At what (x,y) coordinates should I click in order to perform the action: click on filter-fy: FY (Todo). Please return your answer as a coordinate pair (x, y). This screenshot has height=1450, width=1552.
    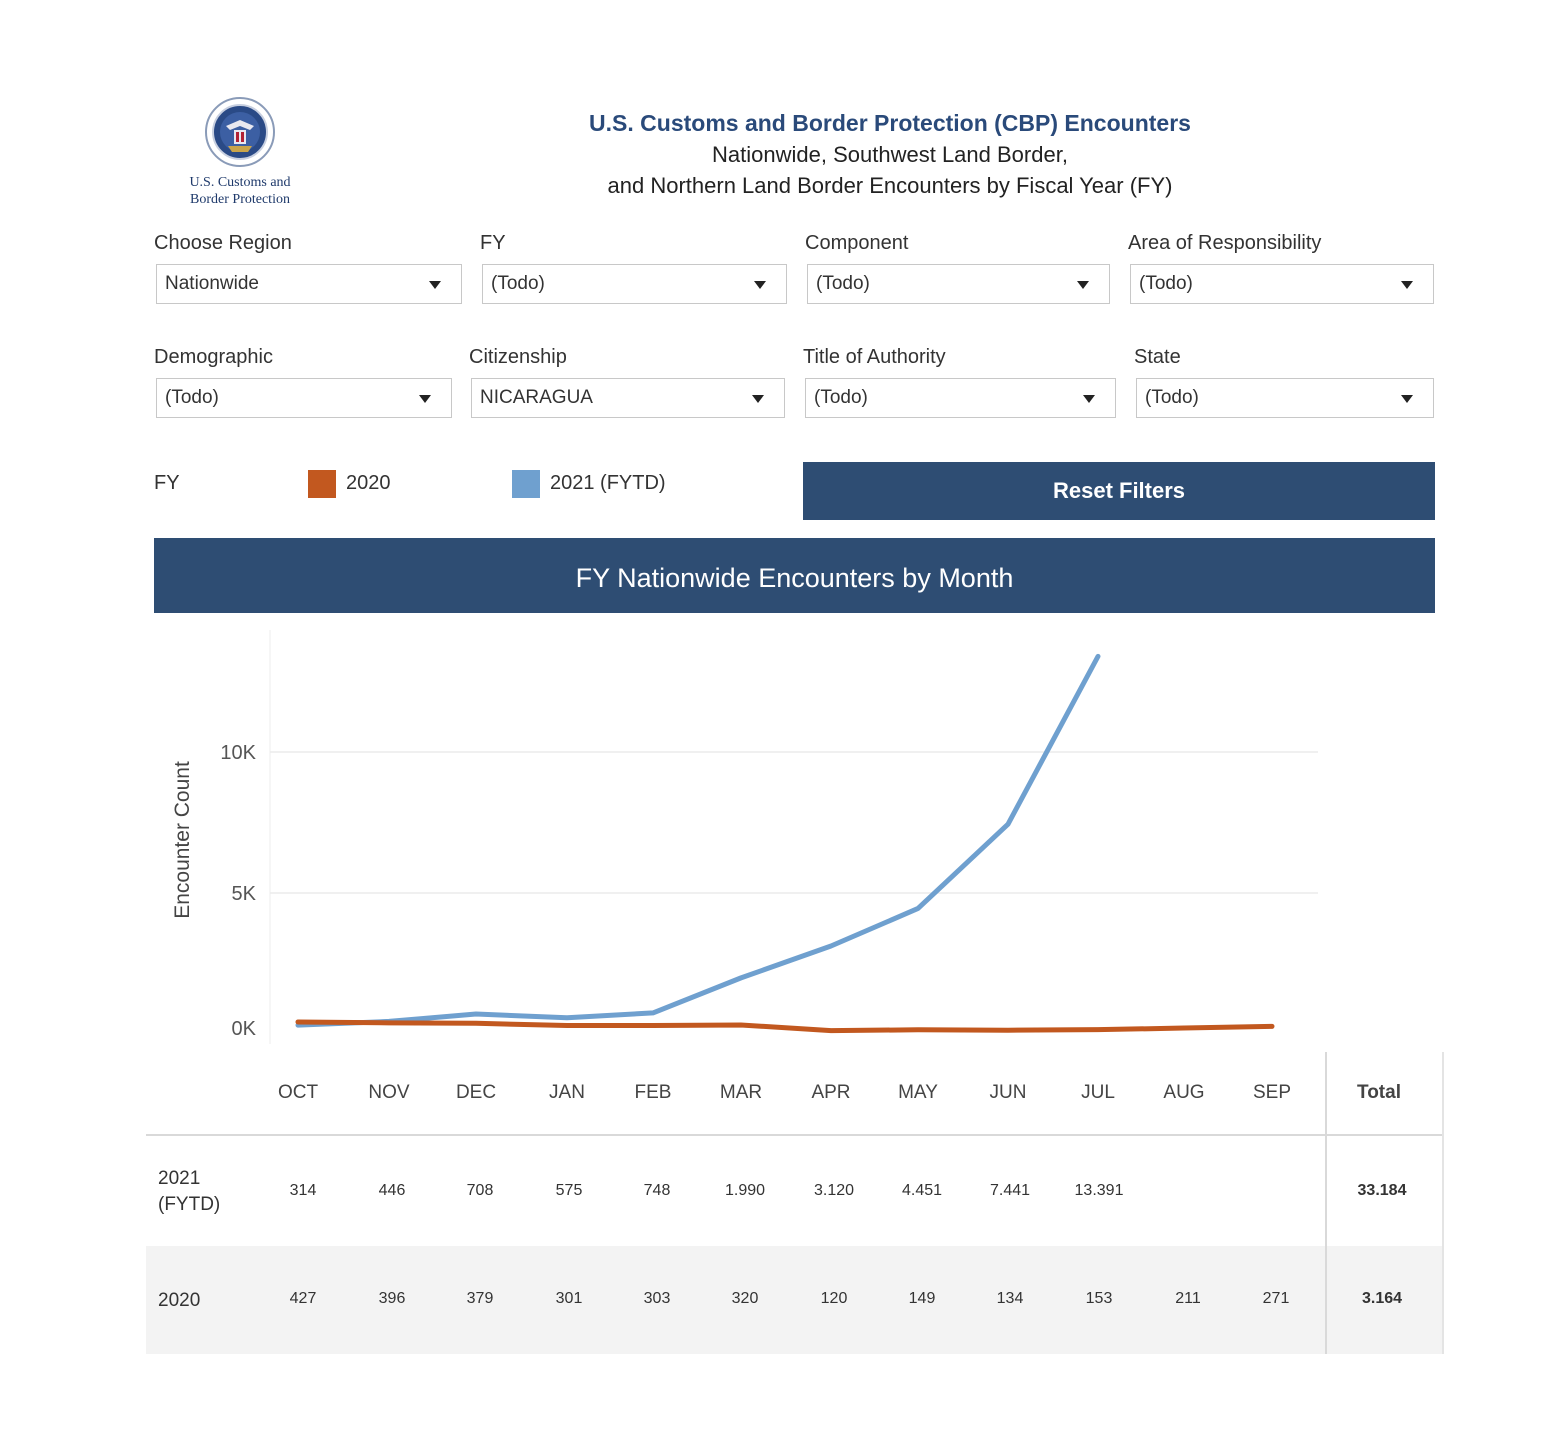
    Looking at the image, I should click on (633, 266).